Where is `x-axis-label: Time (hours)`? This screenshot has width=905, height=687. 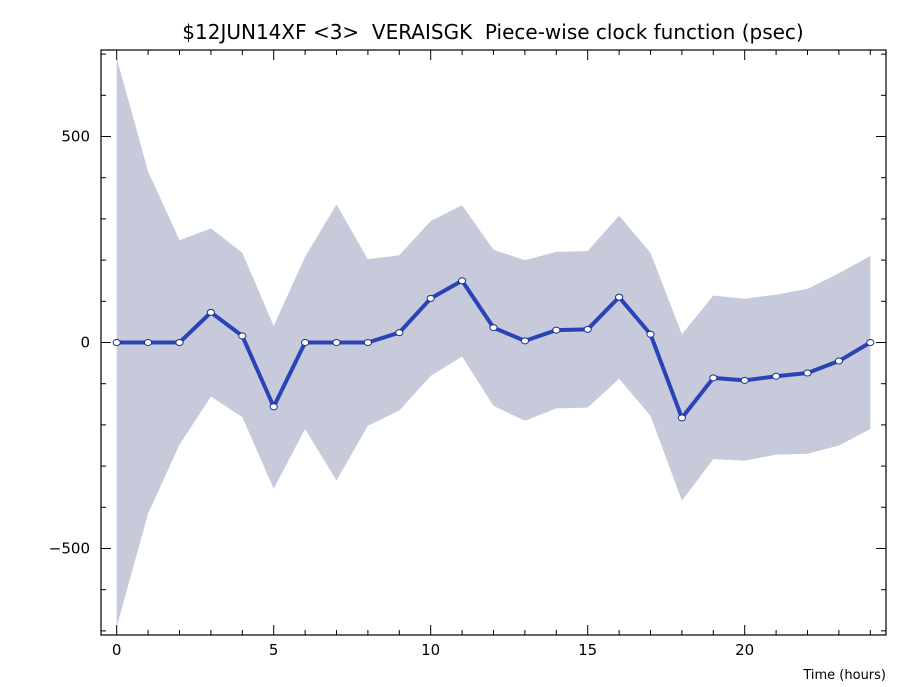
x-axis-label: Time (hours) is located at coordinates (844, 675).